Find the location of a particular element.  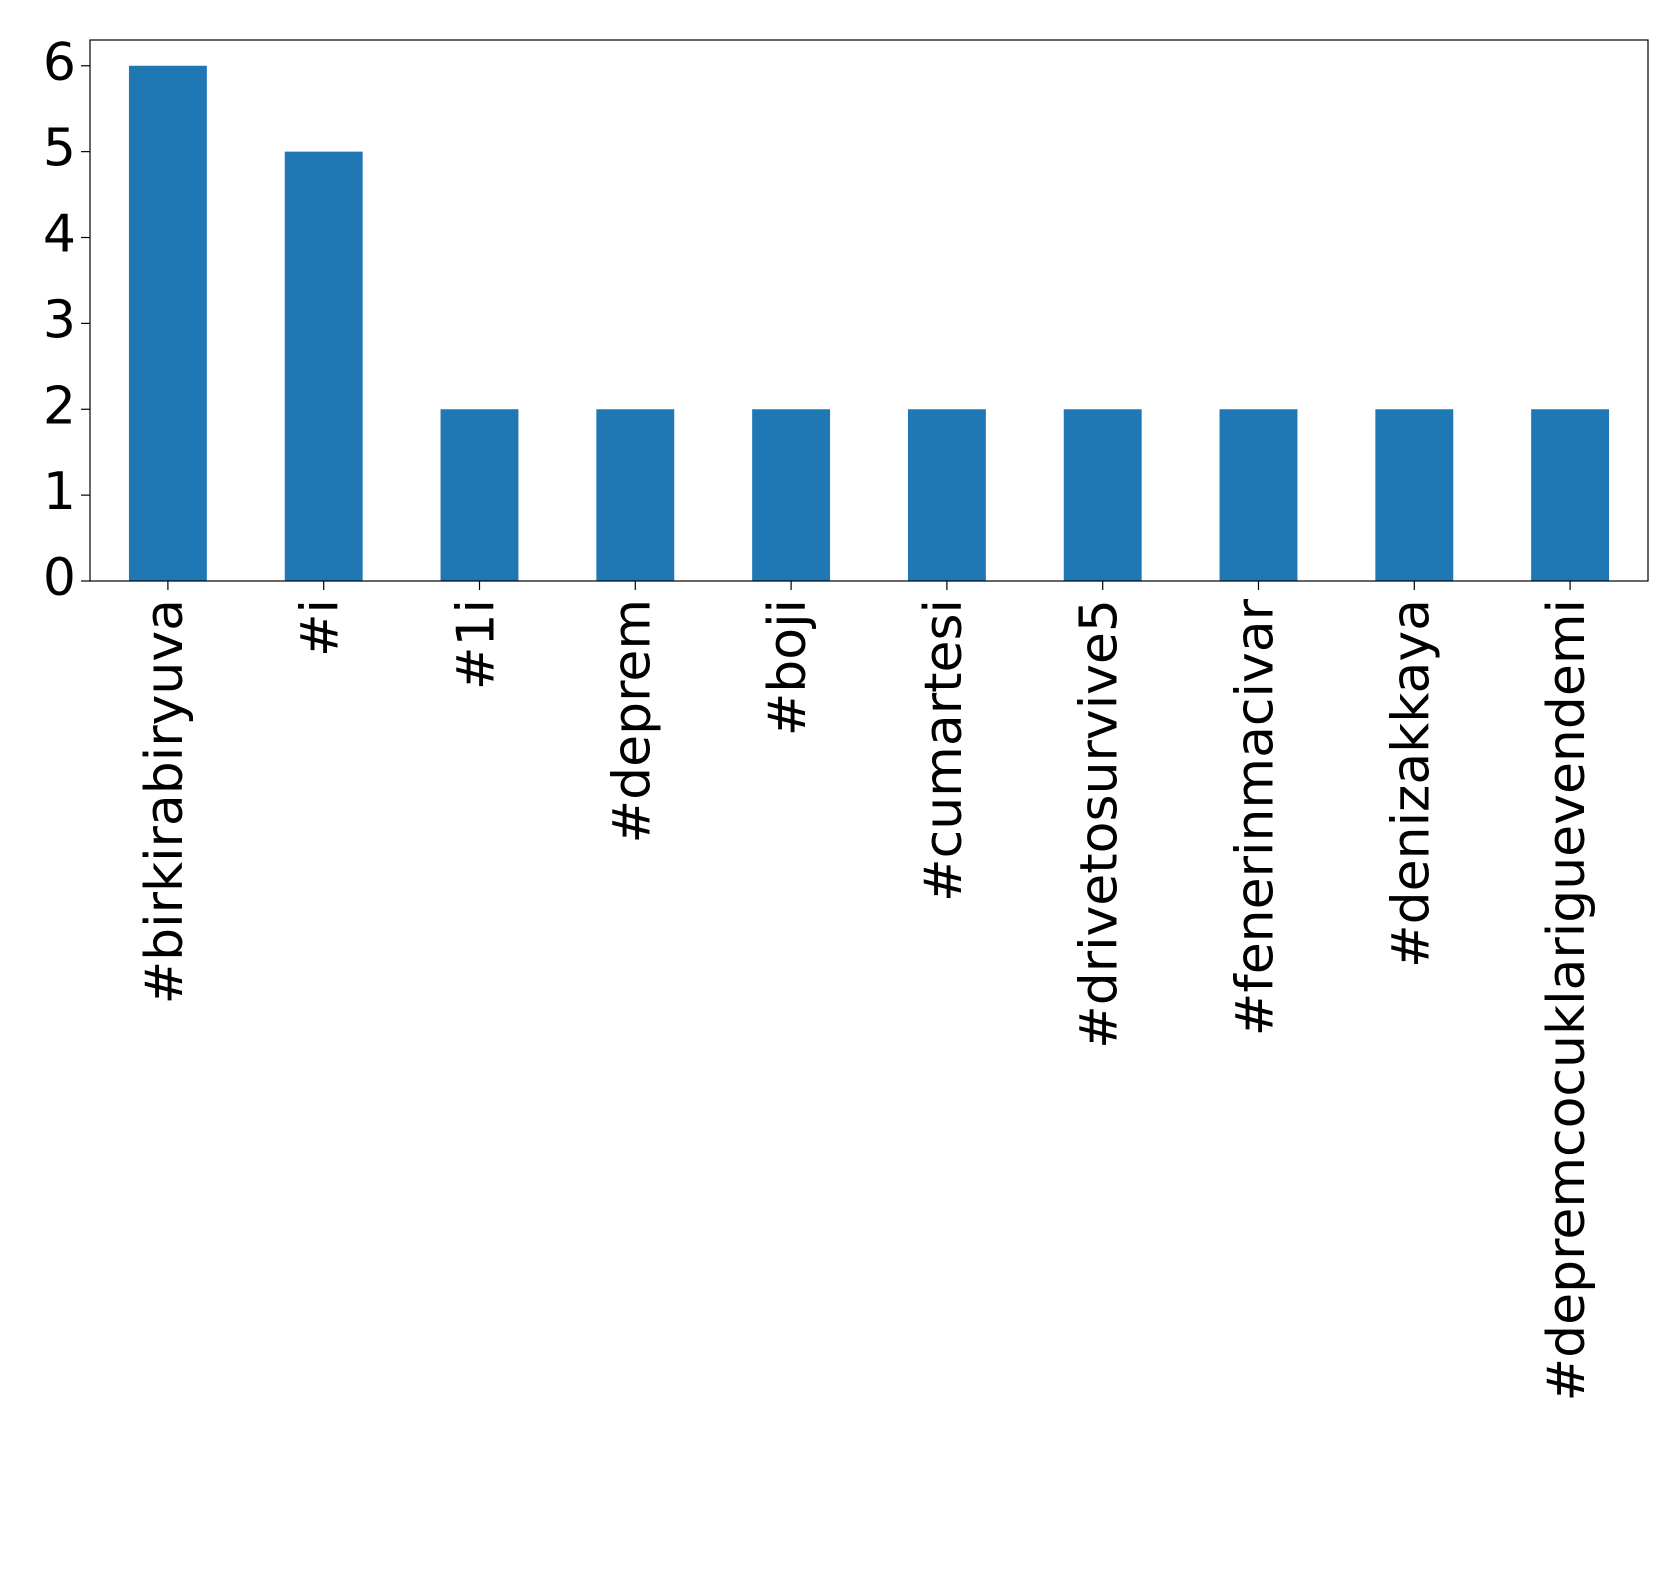

x-tick-label: #deprem is located at coordinates (632, 721).